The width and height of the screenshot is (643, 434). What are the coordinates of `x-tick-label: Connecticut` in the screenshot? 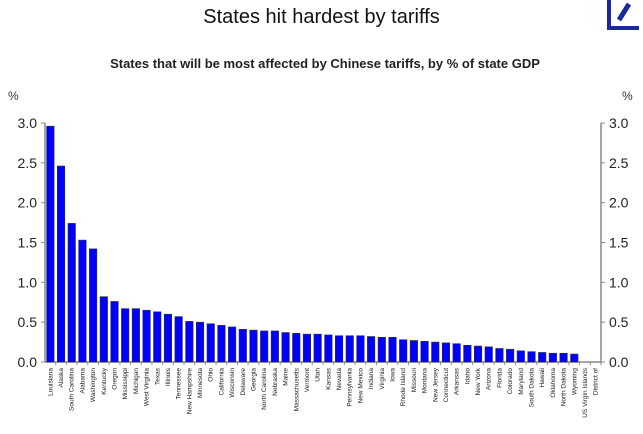 It's located at (446, 385).